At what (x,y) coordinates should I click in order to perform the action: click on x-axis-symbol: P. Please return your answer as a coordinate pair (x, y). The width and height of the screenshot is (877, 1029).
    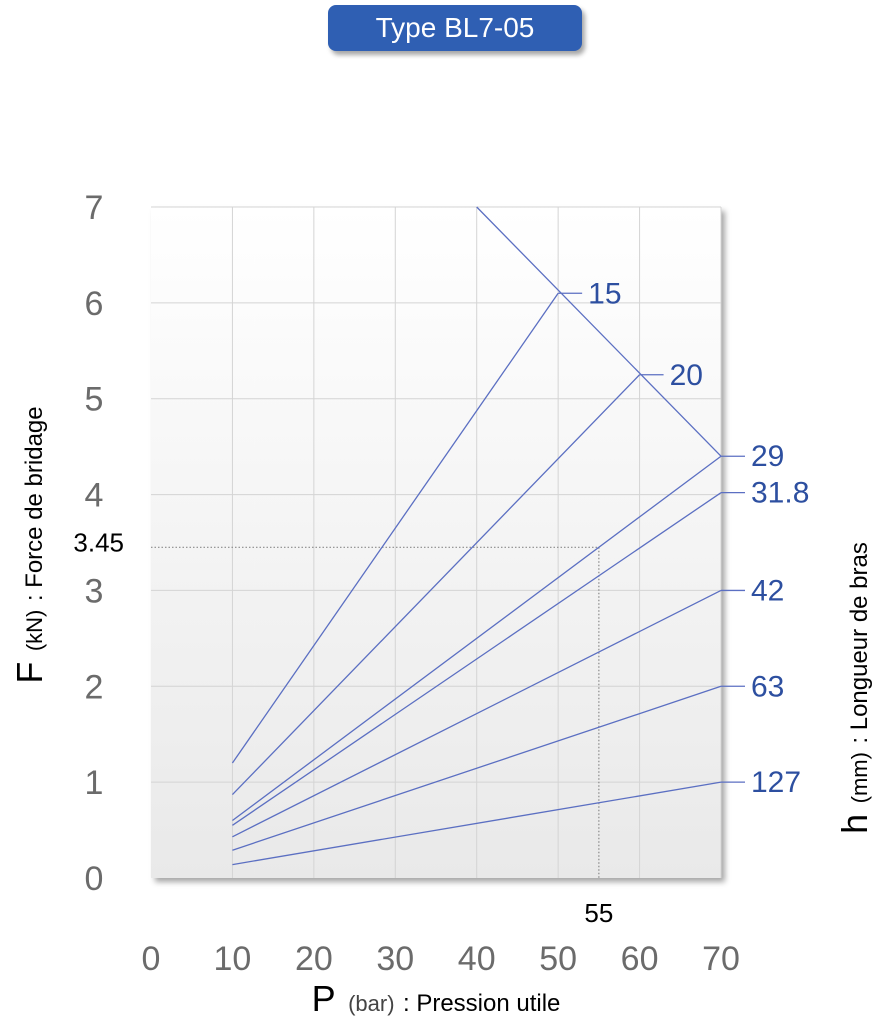
    Looking at the image, I should click on (324, 998).